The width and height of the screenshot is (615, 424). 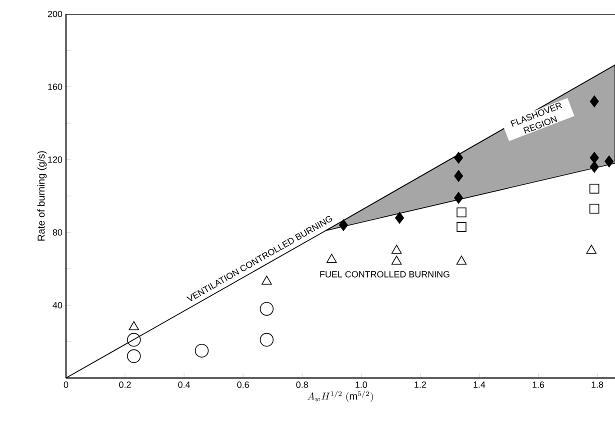 What do you see at coordinates (184, 385) in the screenshot?
I see `x-tick-label: 0.4` at bounding box center [184, 385].